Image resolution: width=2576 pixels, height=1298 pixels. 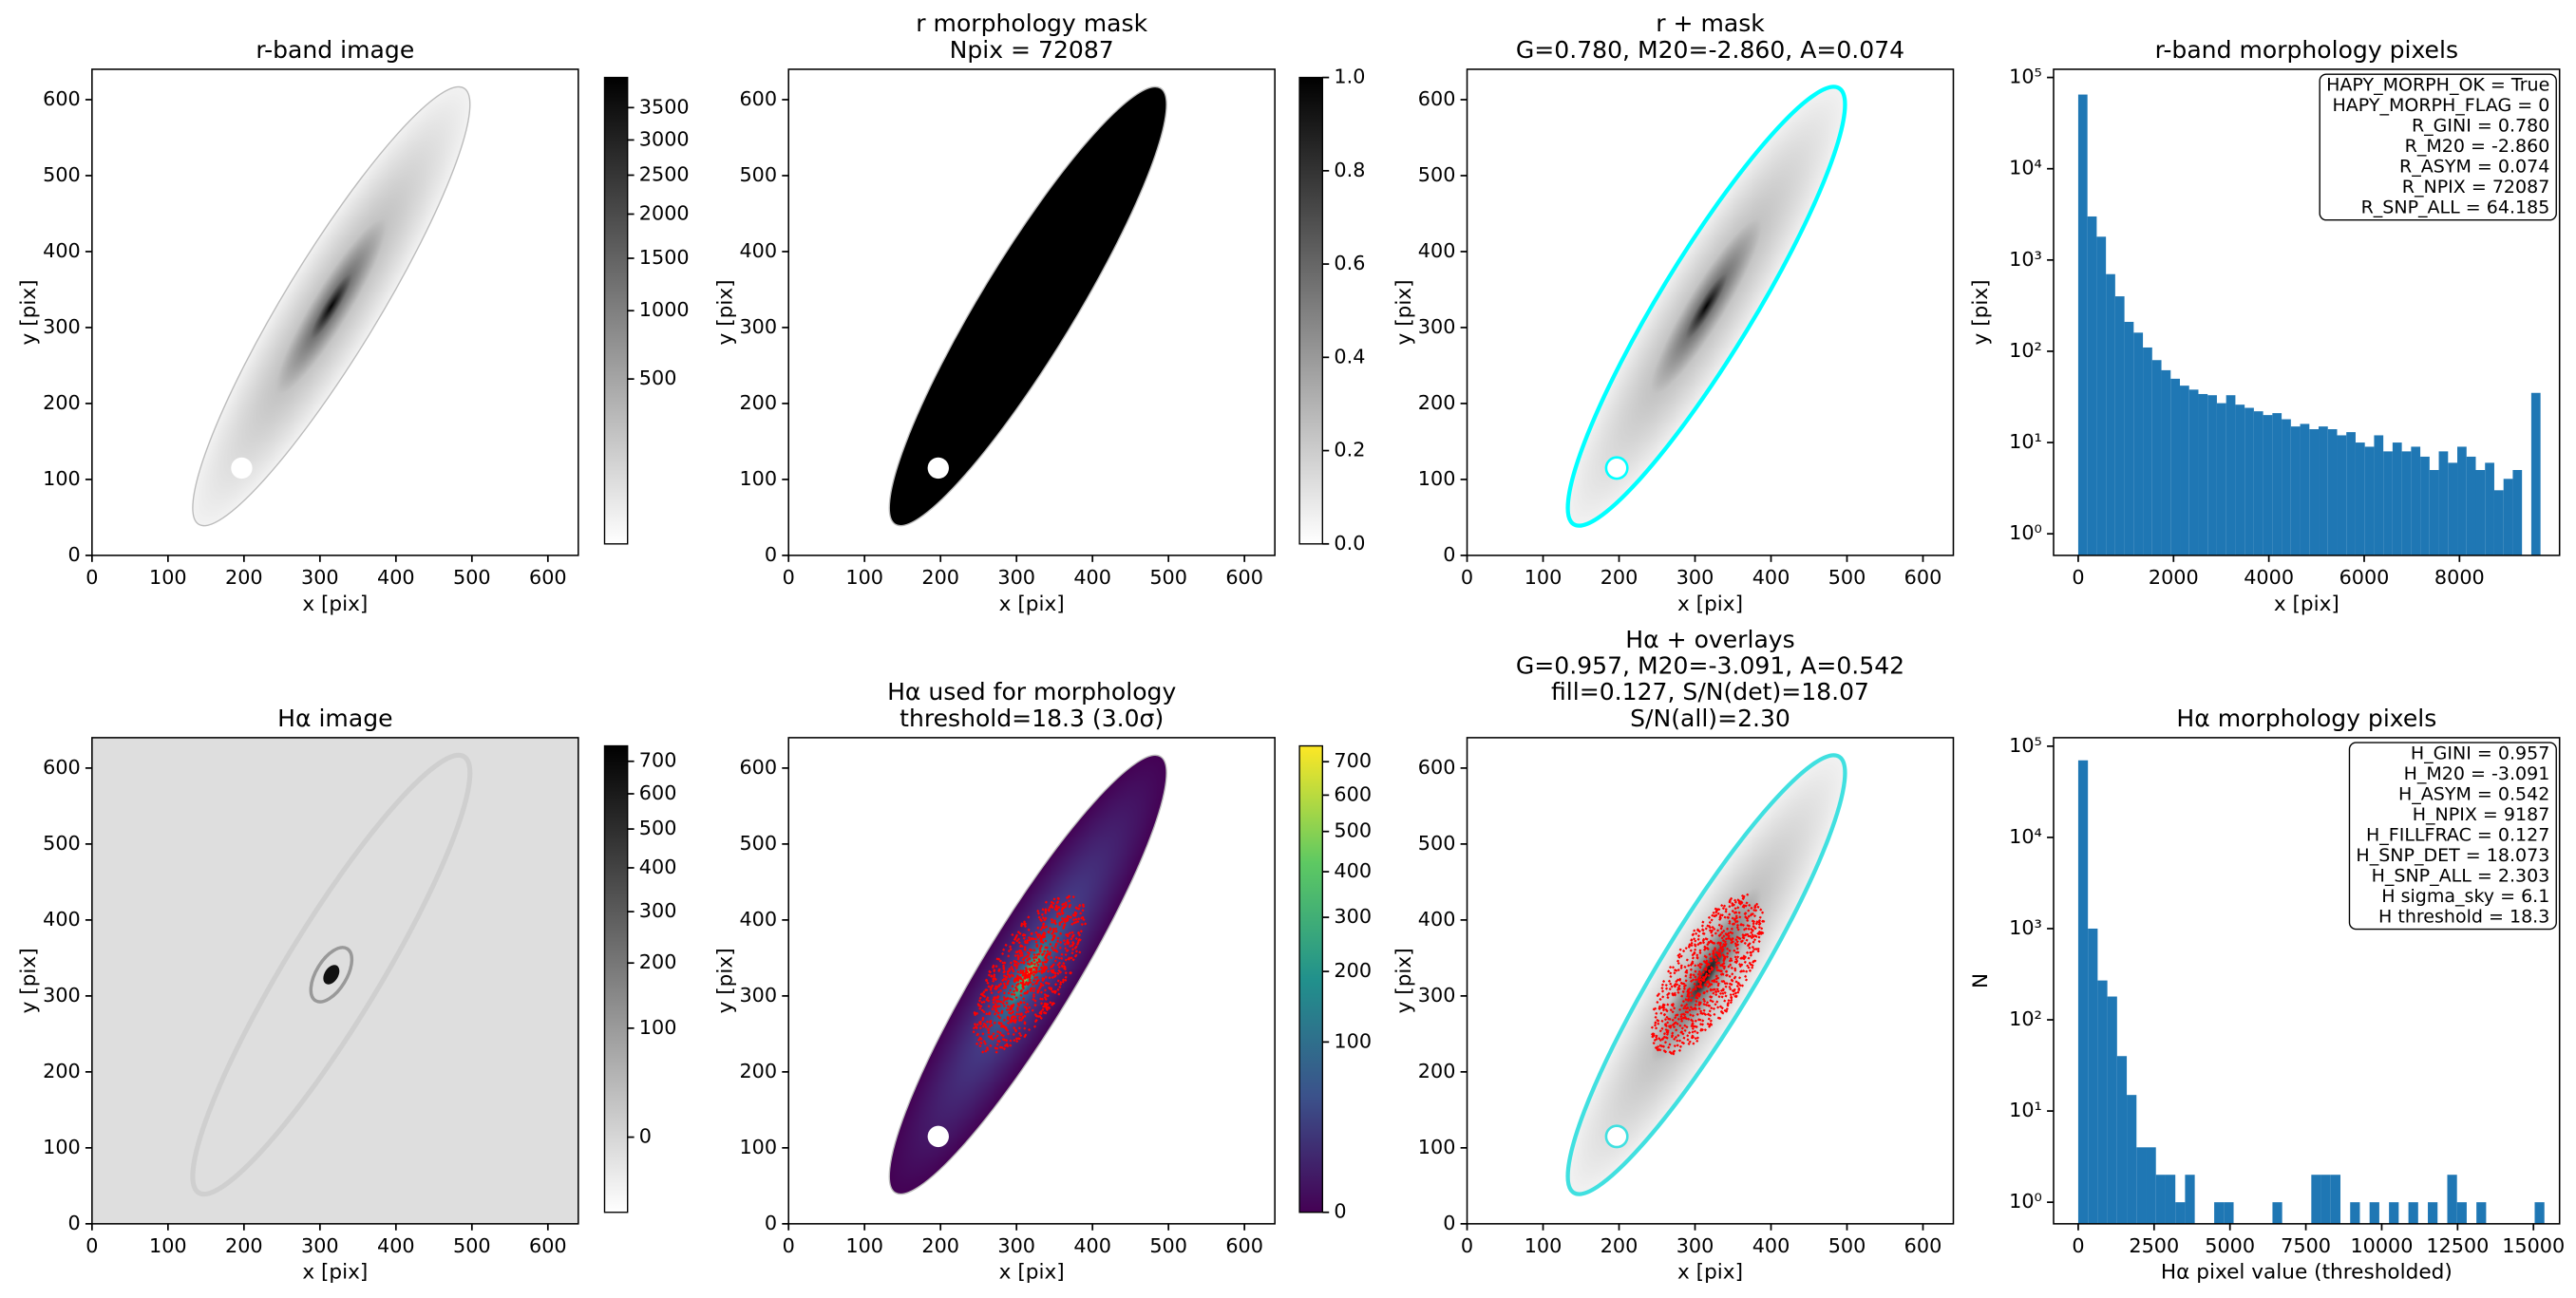 What do you see at coordinates (758, 326) in the screenshot?
I see `y-tick-label: 300` at bounding box center [758, 326].